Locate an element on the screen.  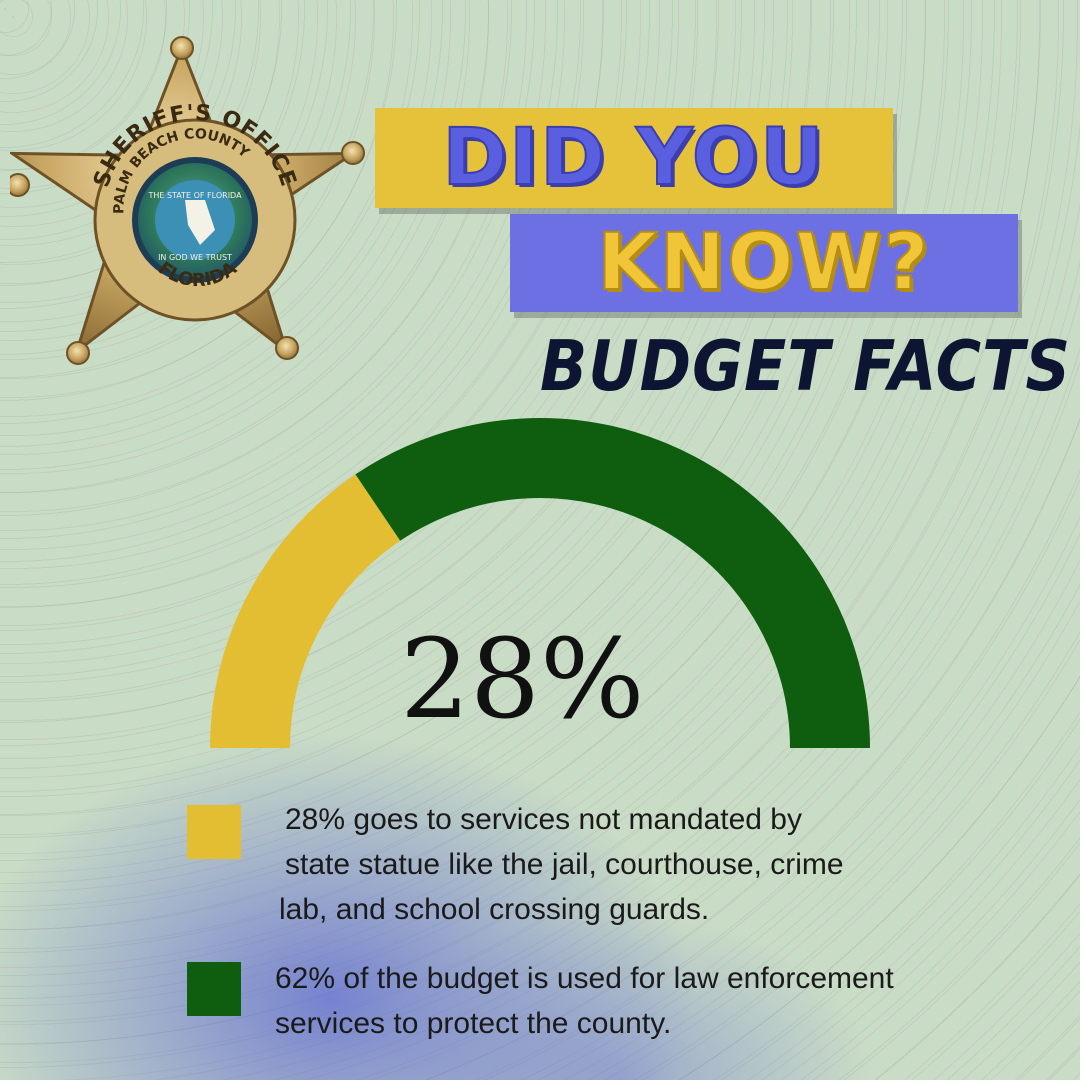
legend-line: 28% goes to services not mandated by is located at coordinates (543, 819).